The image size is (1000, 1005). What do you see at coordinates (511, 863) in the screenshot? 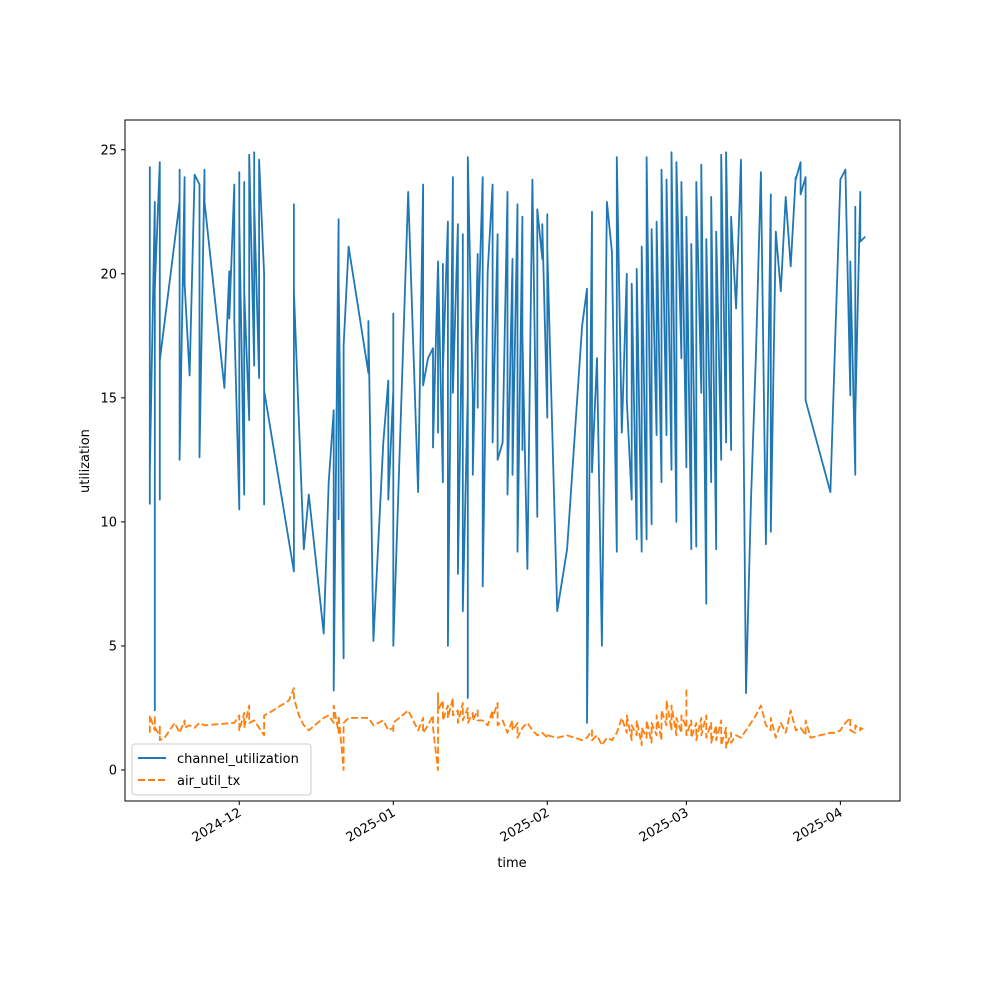
I see `x-axis-label: time` at bounding box center [511, 863].